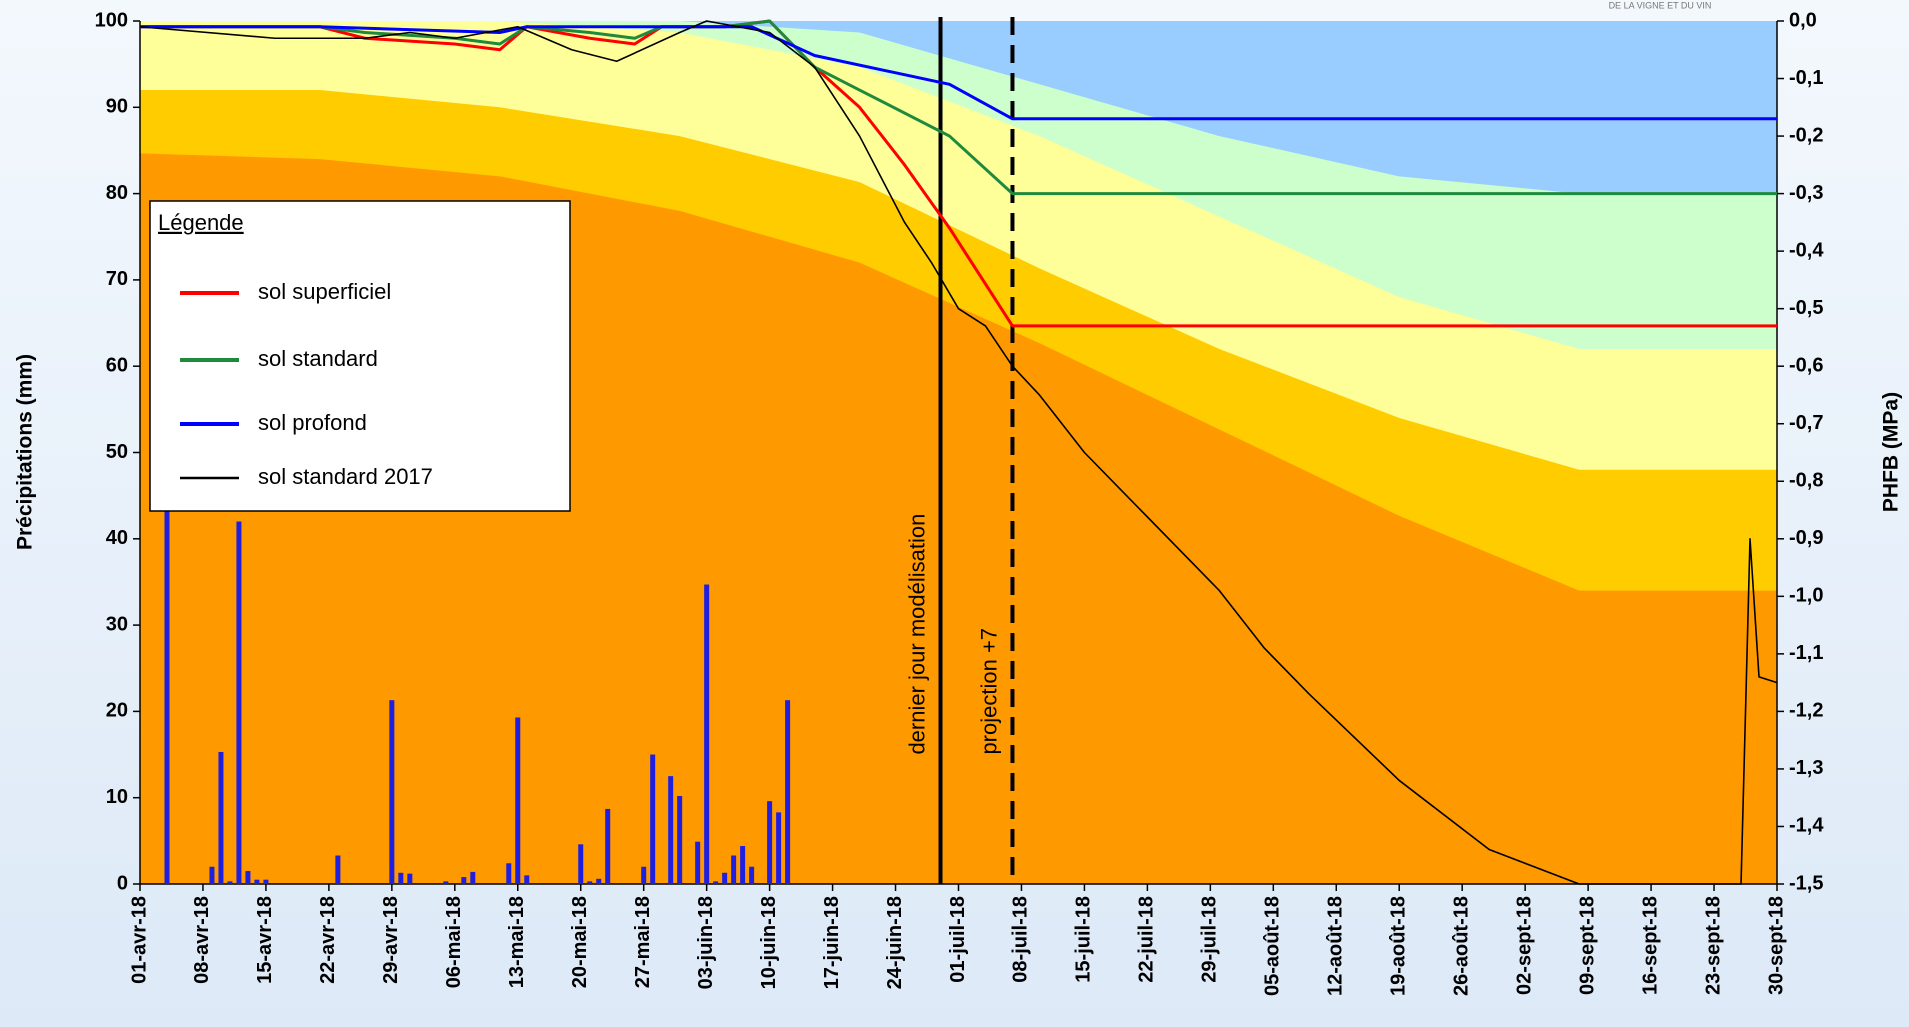 This screenshot has width=1909, height=1027. Describe the element at coordinates (117, 279) in the screenshot. I see `y-tick-label: 70` at that location.